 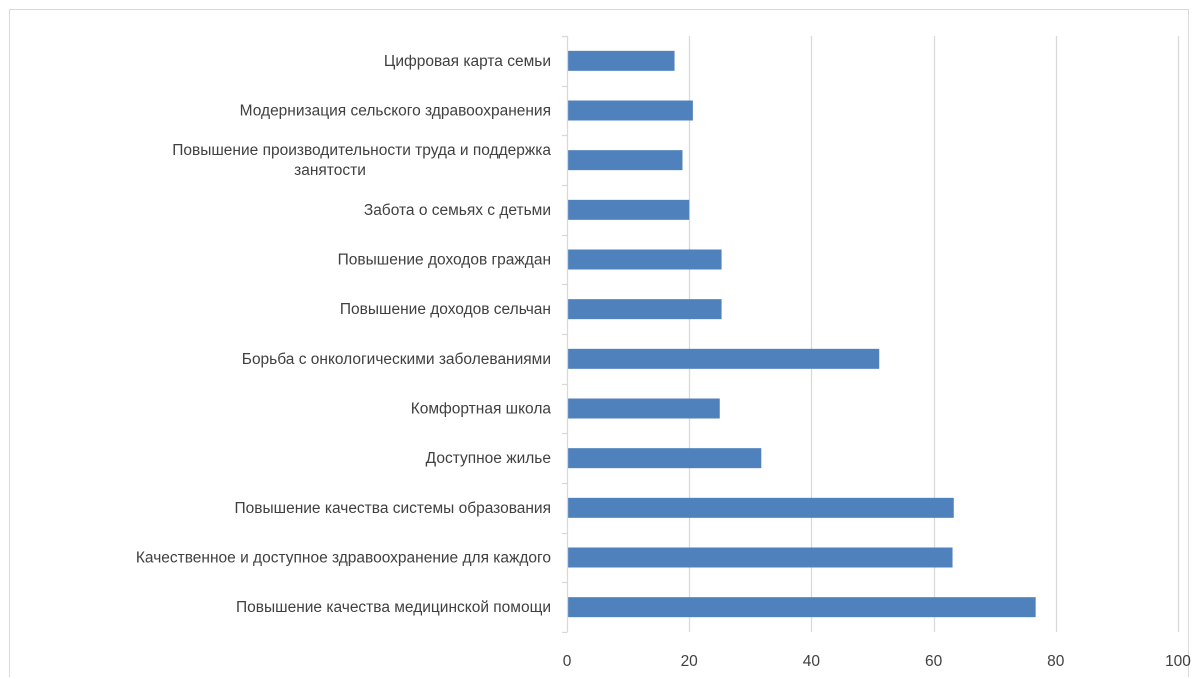 I want to click on category-label: Цифровая карта семьи, so click(x=467, y=61).